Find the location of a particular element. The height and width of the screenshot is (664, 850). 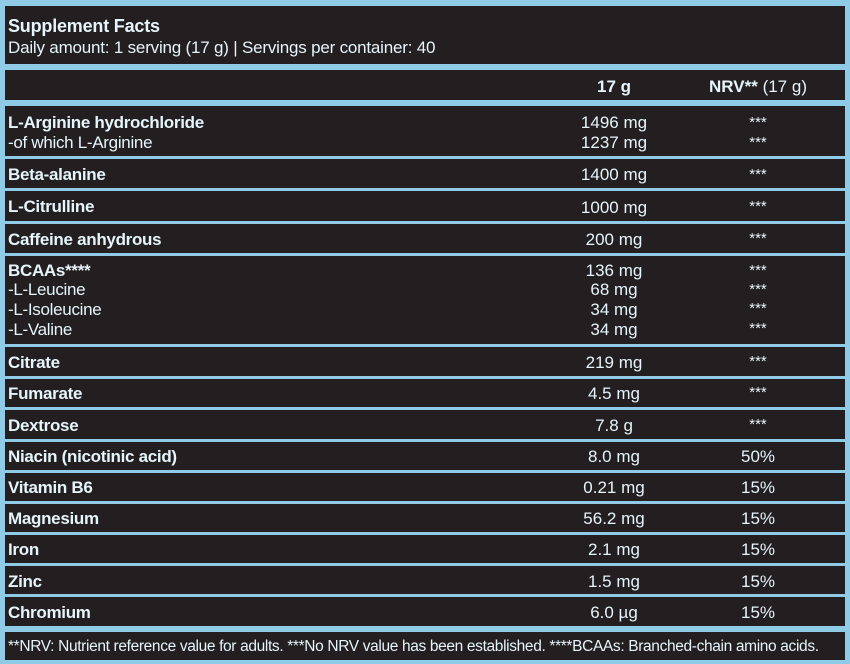

row-name: Magnesium is located at coordinates (53, 518).